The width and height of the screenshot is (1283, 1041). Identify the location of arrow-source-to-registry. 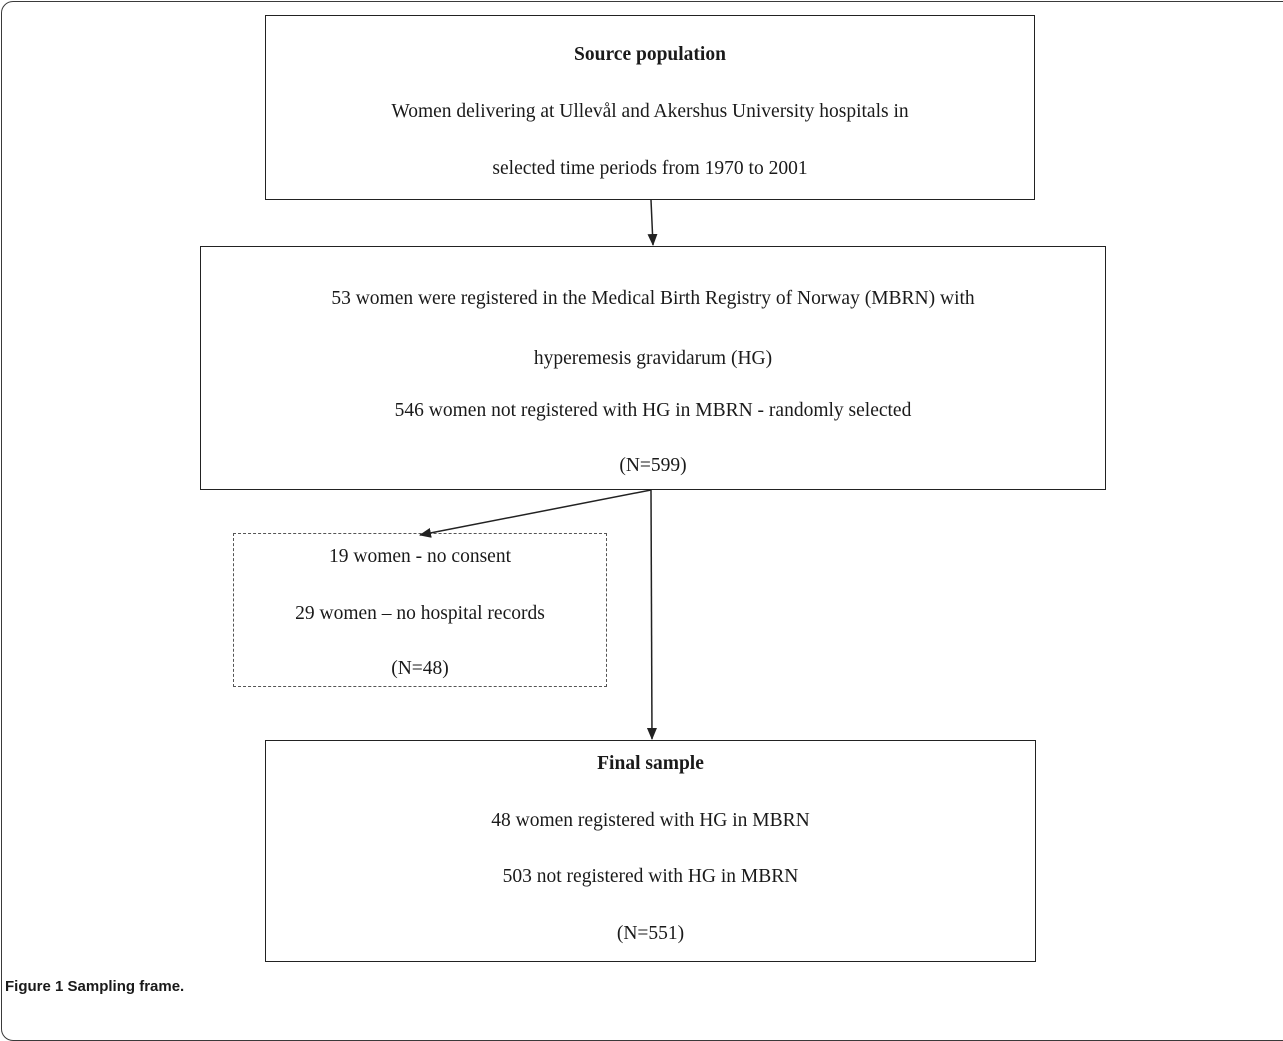
(652, 222).